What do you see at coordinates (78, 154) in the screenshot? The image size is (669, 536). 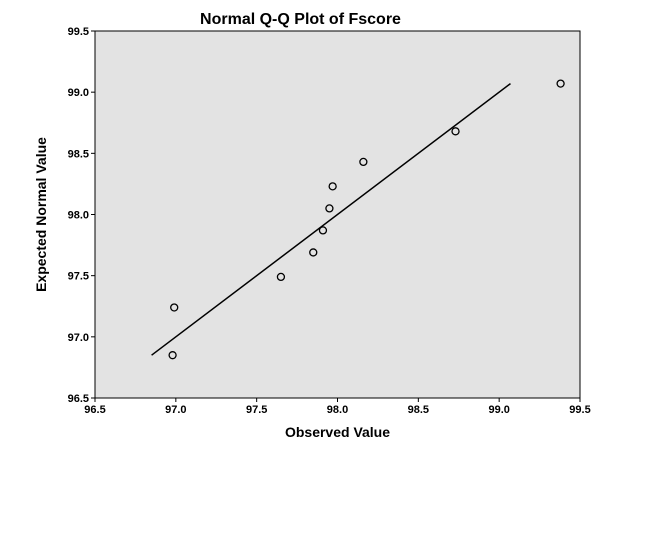 I see `y-tick-label: 98.5` at bounding box center [78, 154].